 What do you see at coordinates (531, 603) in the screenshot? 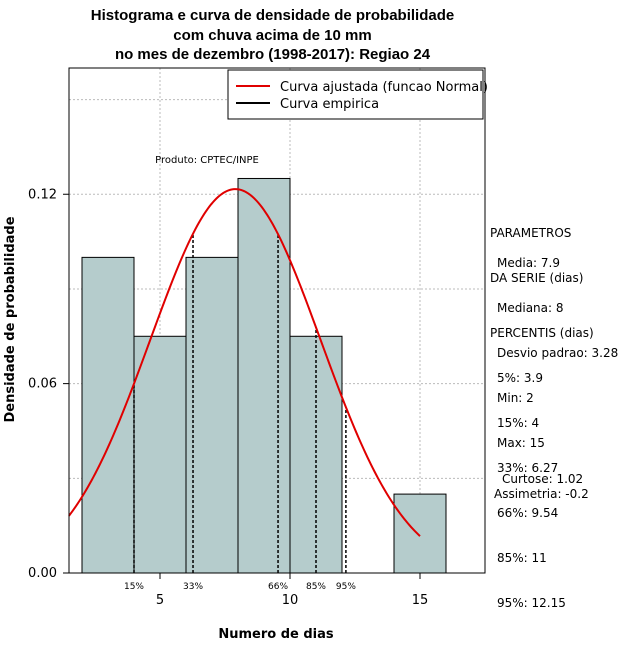
I see `percentil-95: 95%: 12.15` at bounding box center [531, 603].